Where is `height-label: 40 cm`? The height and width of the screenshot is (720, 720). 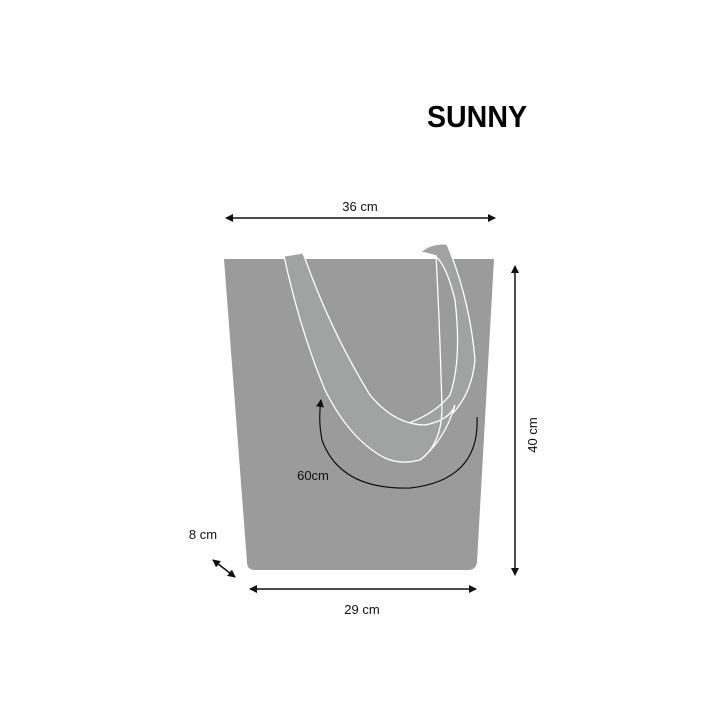 height-label: 40 cm is located at coordinates (532, 434).